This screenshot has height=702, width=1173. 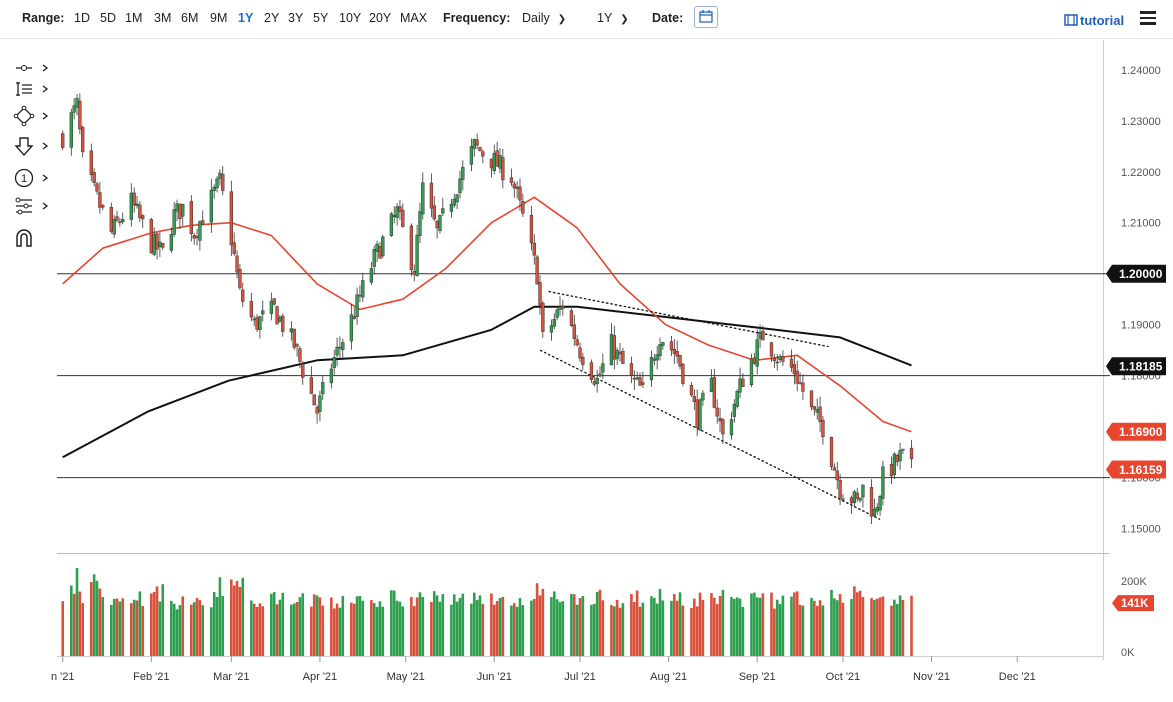 What do you see at coordinates (32, 178) in the screenshot?
I see `annotation-number-button: 1` at bounding box center [32, 178].